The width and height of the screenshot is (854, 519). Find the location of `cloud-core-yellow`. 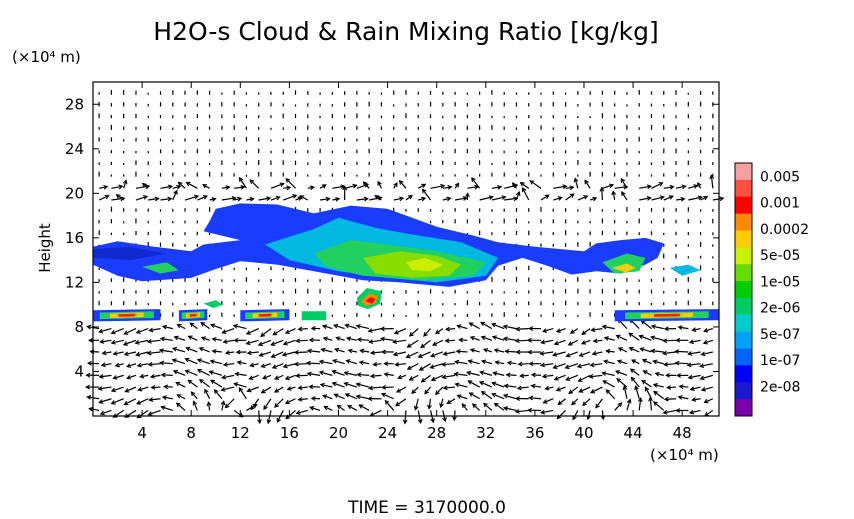

cloud-core-yellow is located at coordinates (424, 264).